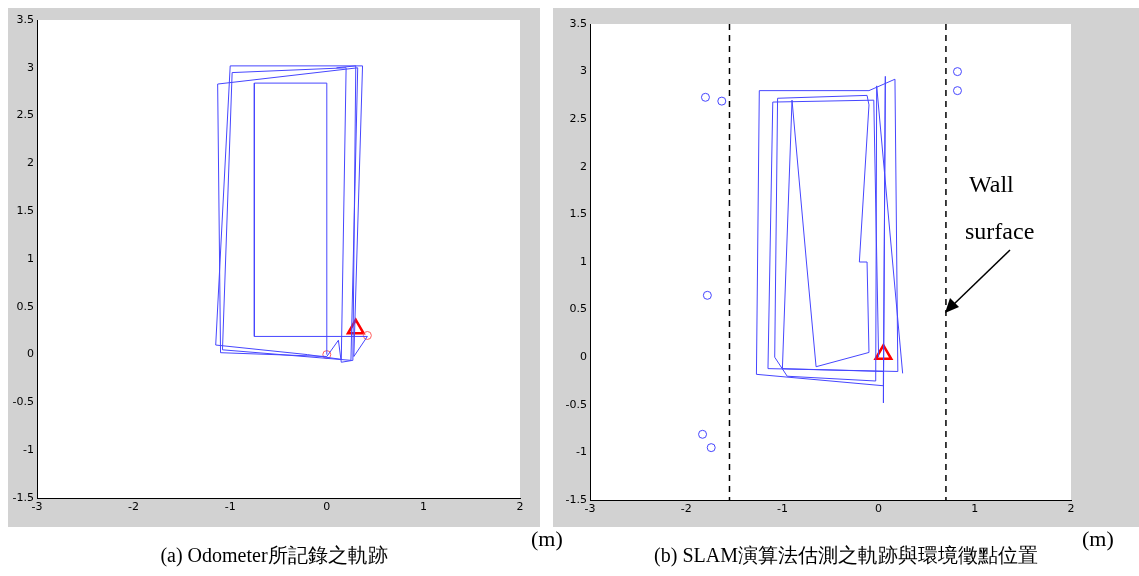 Image resolution: width=1139 pixels, height=576 pixels. Describe the element at coordinates (1000, 207) in the screenshot. I see `annotation: Wall surface` at that location.